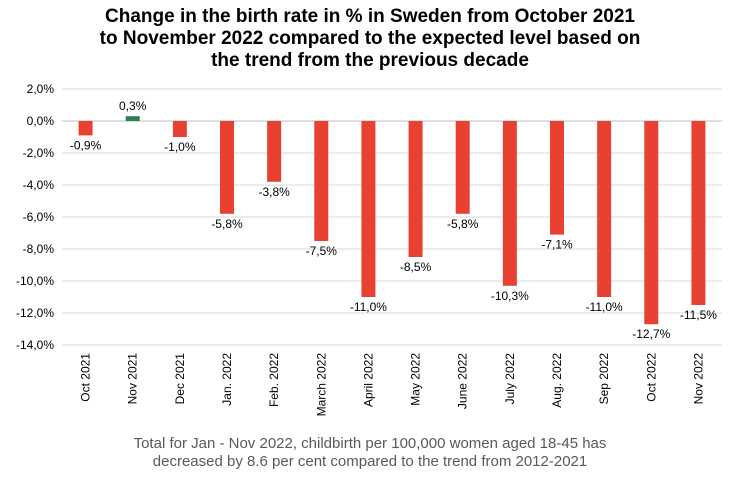 This screenshot has width=740, height=480. What do you see at coordinates (274, 192) in the screenshot?
I see `data-label: -3,8%` at bounding box center [274, 192].